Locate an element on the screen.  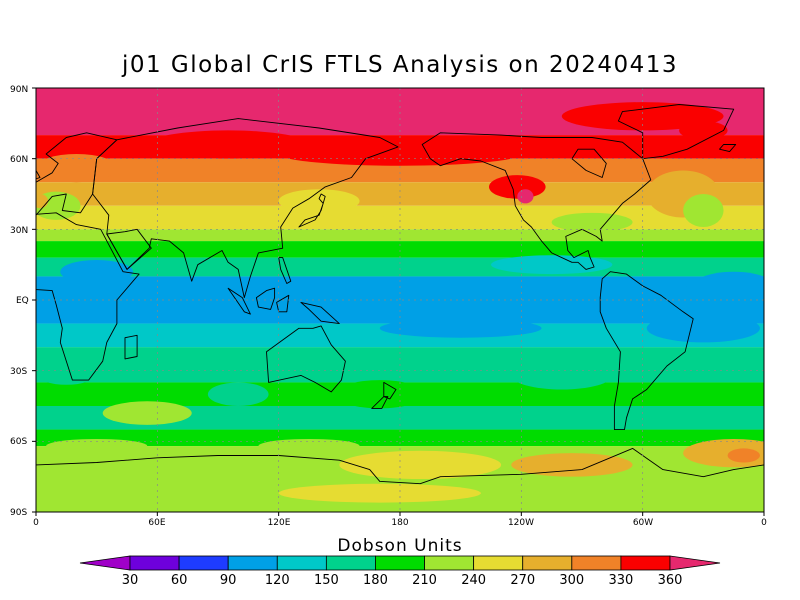
colorbar-level-label: 30 is located at coordinates (130, 580).